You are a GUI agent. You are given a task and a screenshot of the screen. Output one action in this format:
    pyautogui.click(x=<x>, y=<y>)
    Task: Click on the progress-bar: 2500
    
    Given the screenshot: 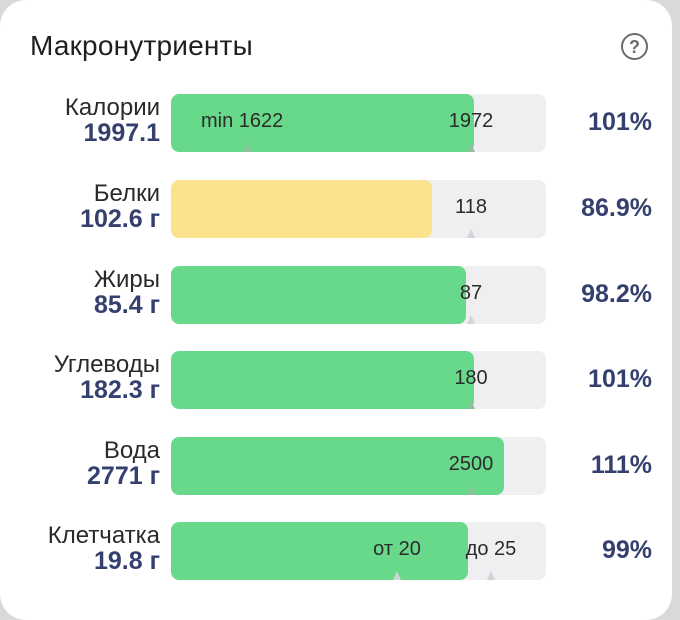 What is the action you would take?
    pyautogui.click(x=358, y=466)
    